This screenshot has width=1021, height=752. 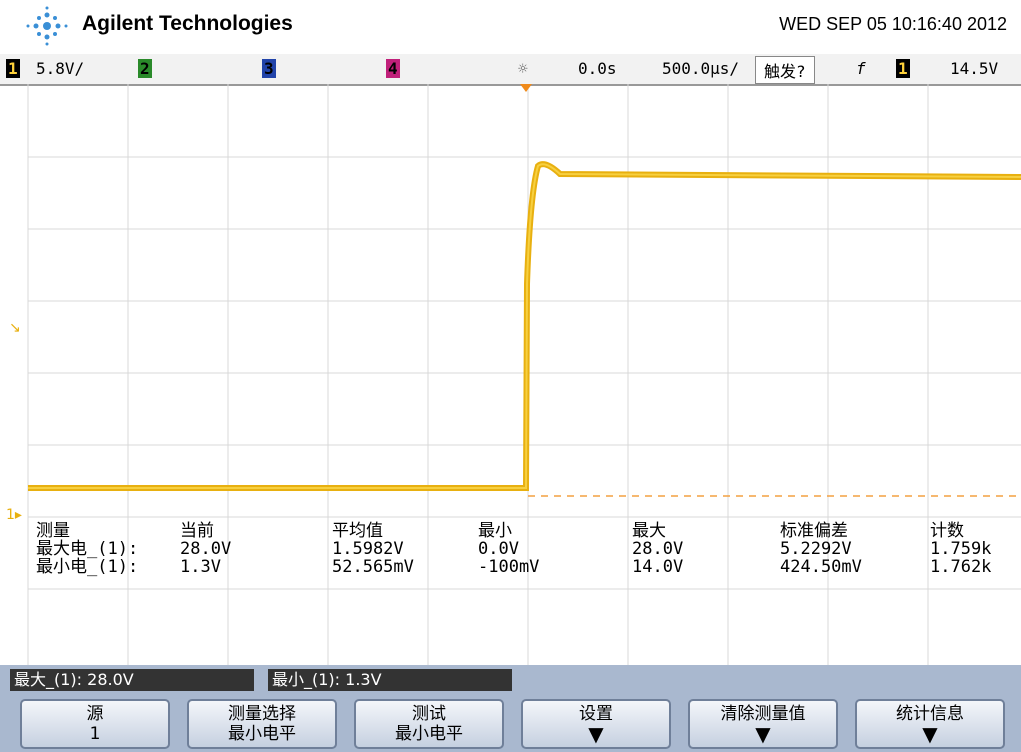 What do you see at coordinates (816, 549) in the screenshot?
I see `meas-cell: 5.2292V` at bounding box center [816, 549].